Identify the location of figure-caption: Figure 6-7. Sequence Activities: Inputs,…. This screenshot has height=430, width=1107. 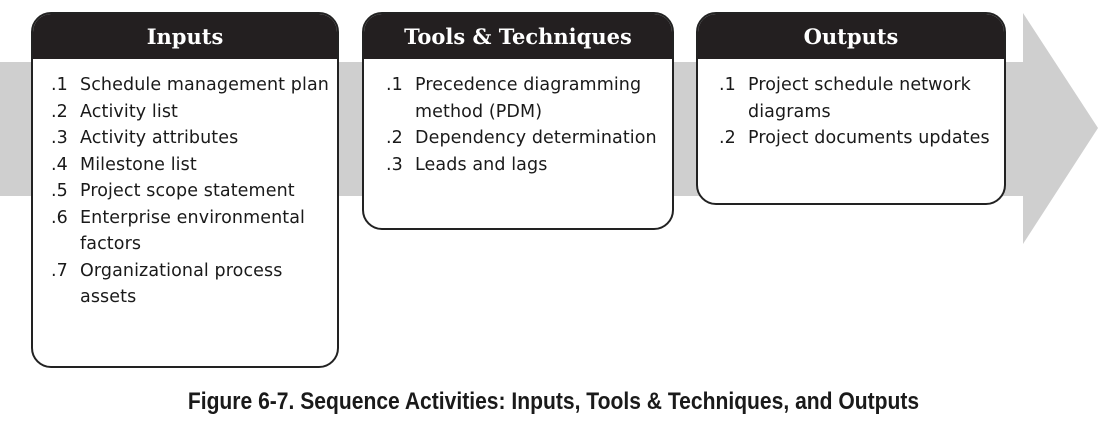
(553, 401).